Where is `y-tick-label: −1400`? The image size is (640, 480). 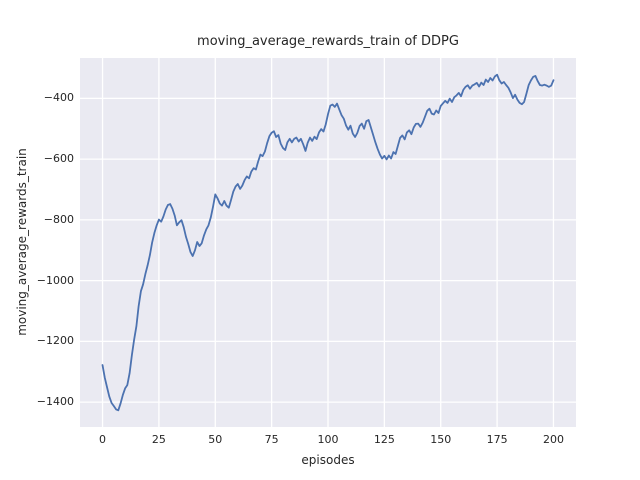 y-tick-label: −1400 is located at coordinates (55, 402).